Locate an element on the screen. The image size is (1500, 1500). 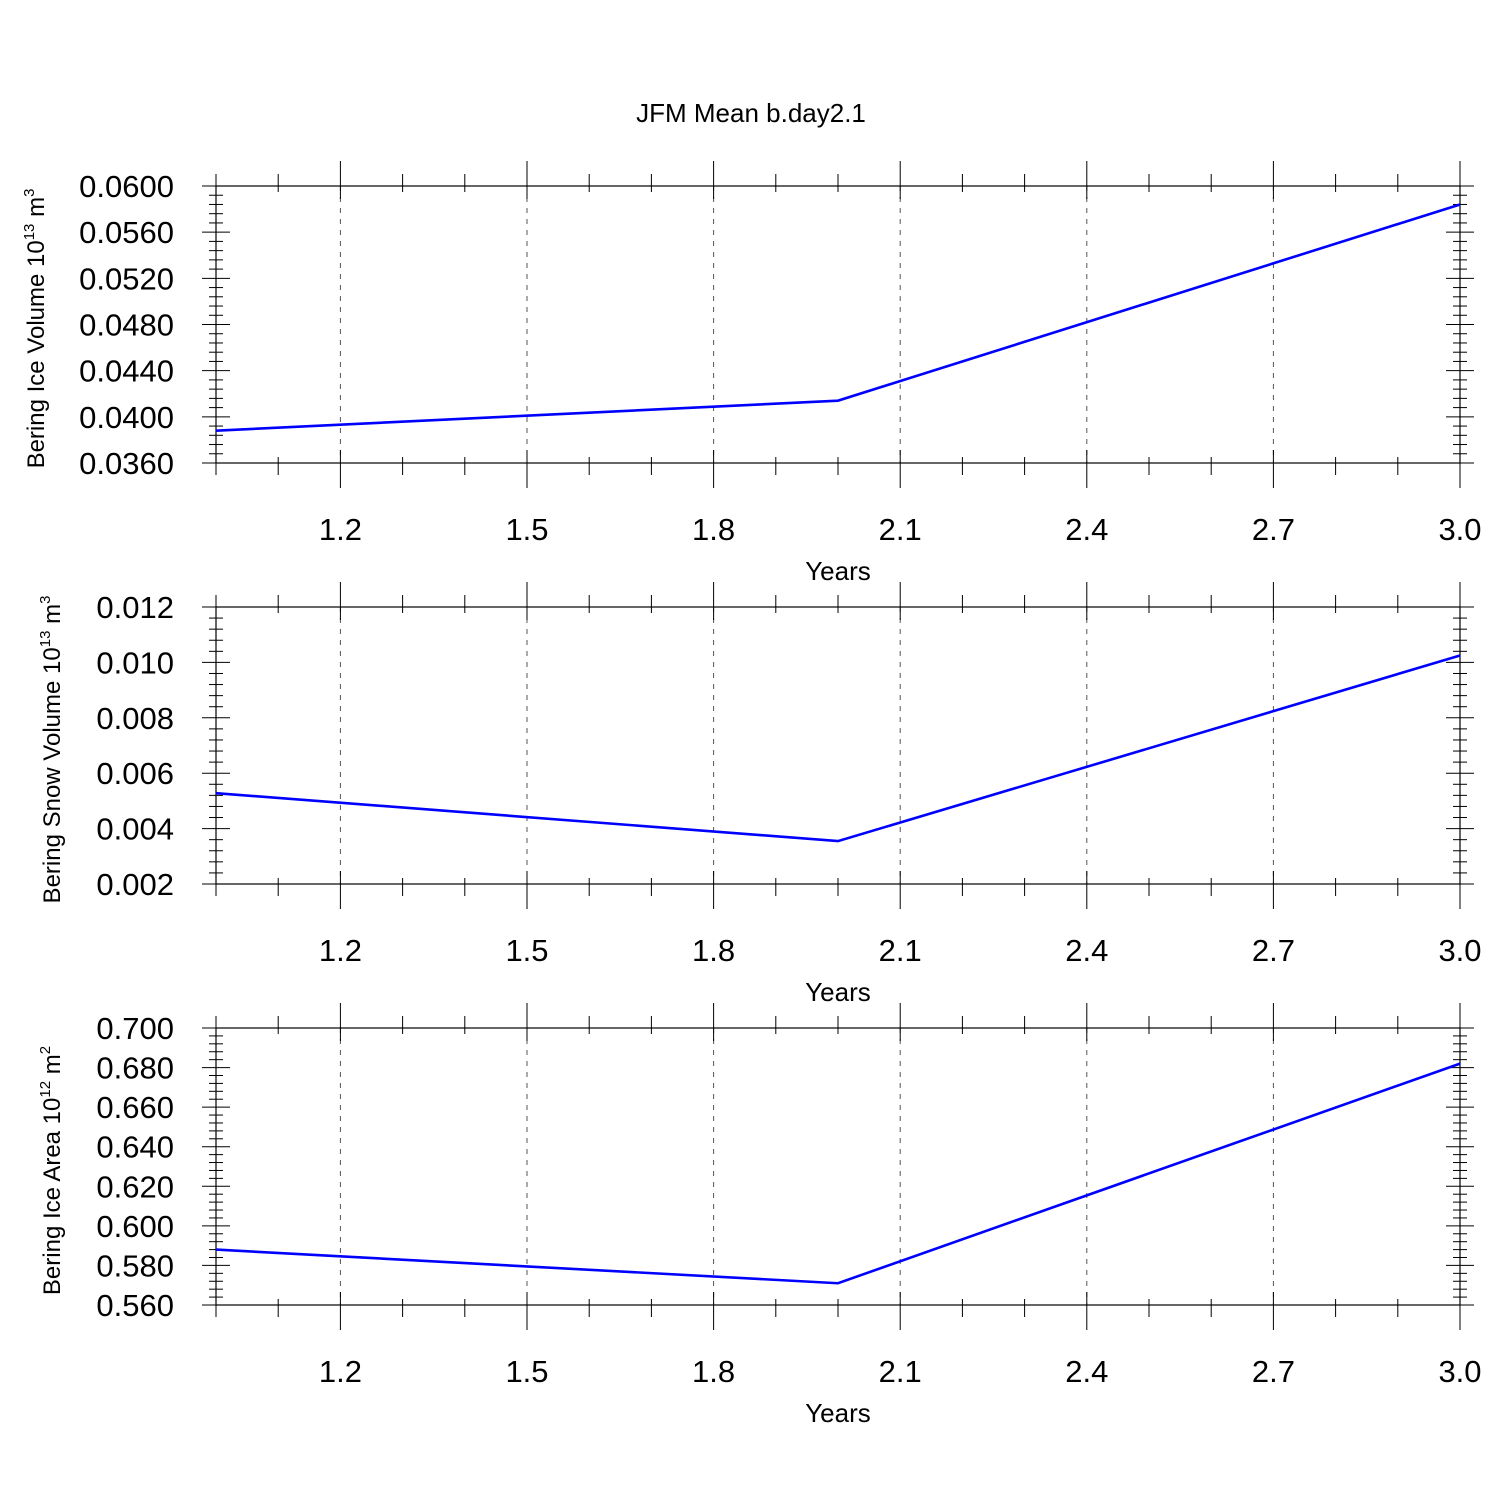
y-tick-label: 0.0480 is located at coordinates (126, 325).